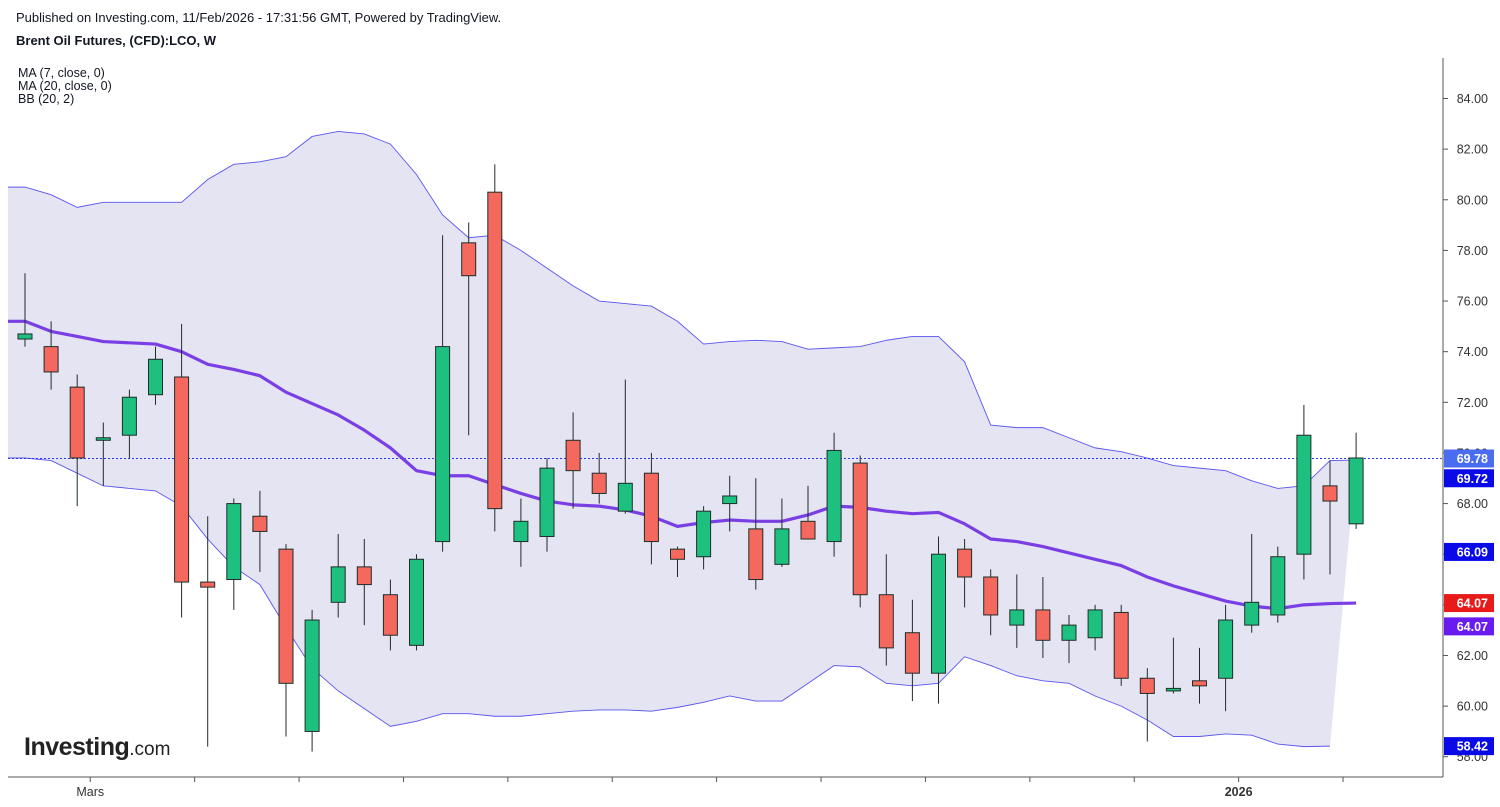 This screenshot has height=807, width=1500. I want to click on y-tick-label: 82.00, so click(1472, 150).